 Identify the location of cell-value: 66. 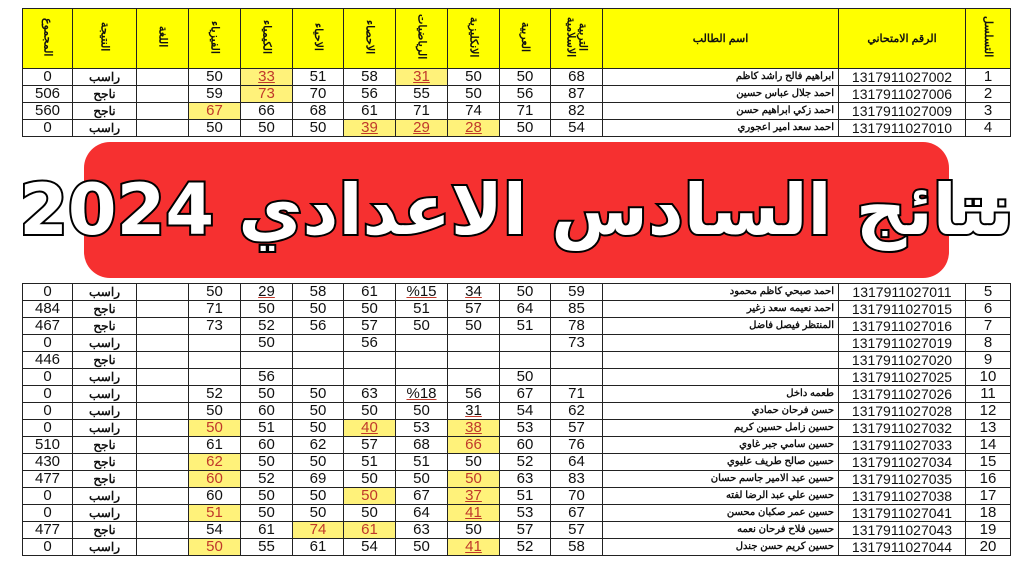
(266, 110).